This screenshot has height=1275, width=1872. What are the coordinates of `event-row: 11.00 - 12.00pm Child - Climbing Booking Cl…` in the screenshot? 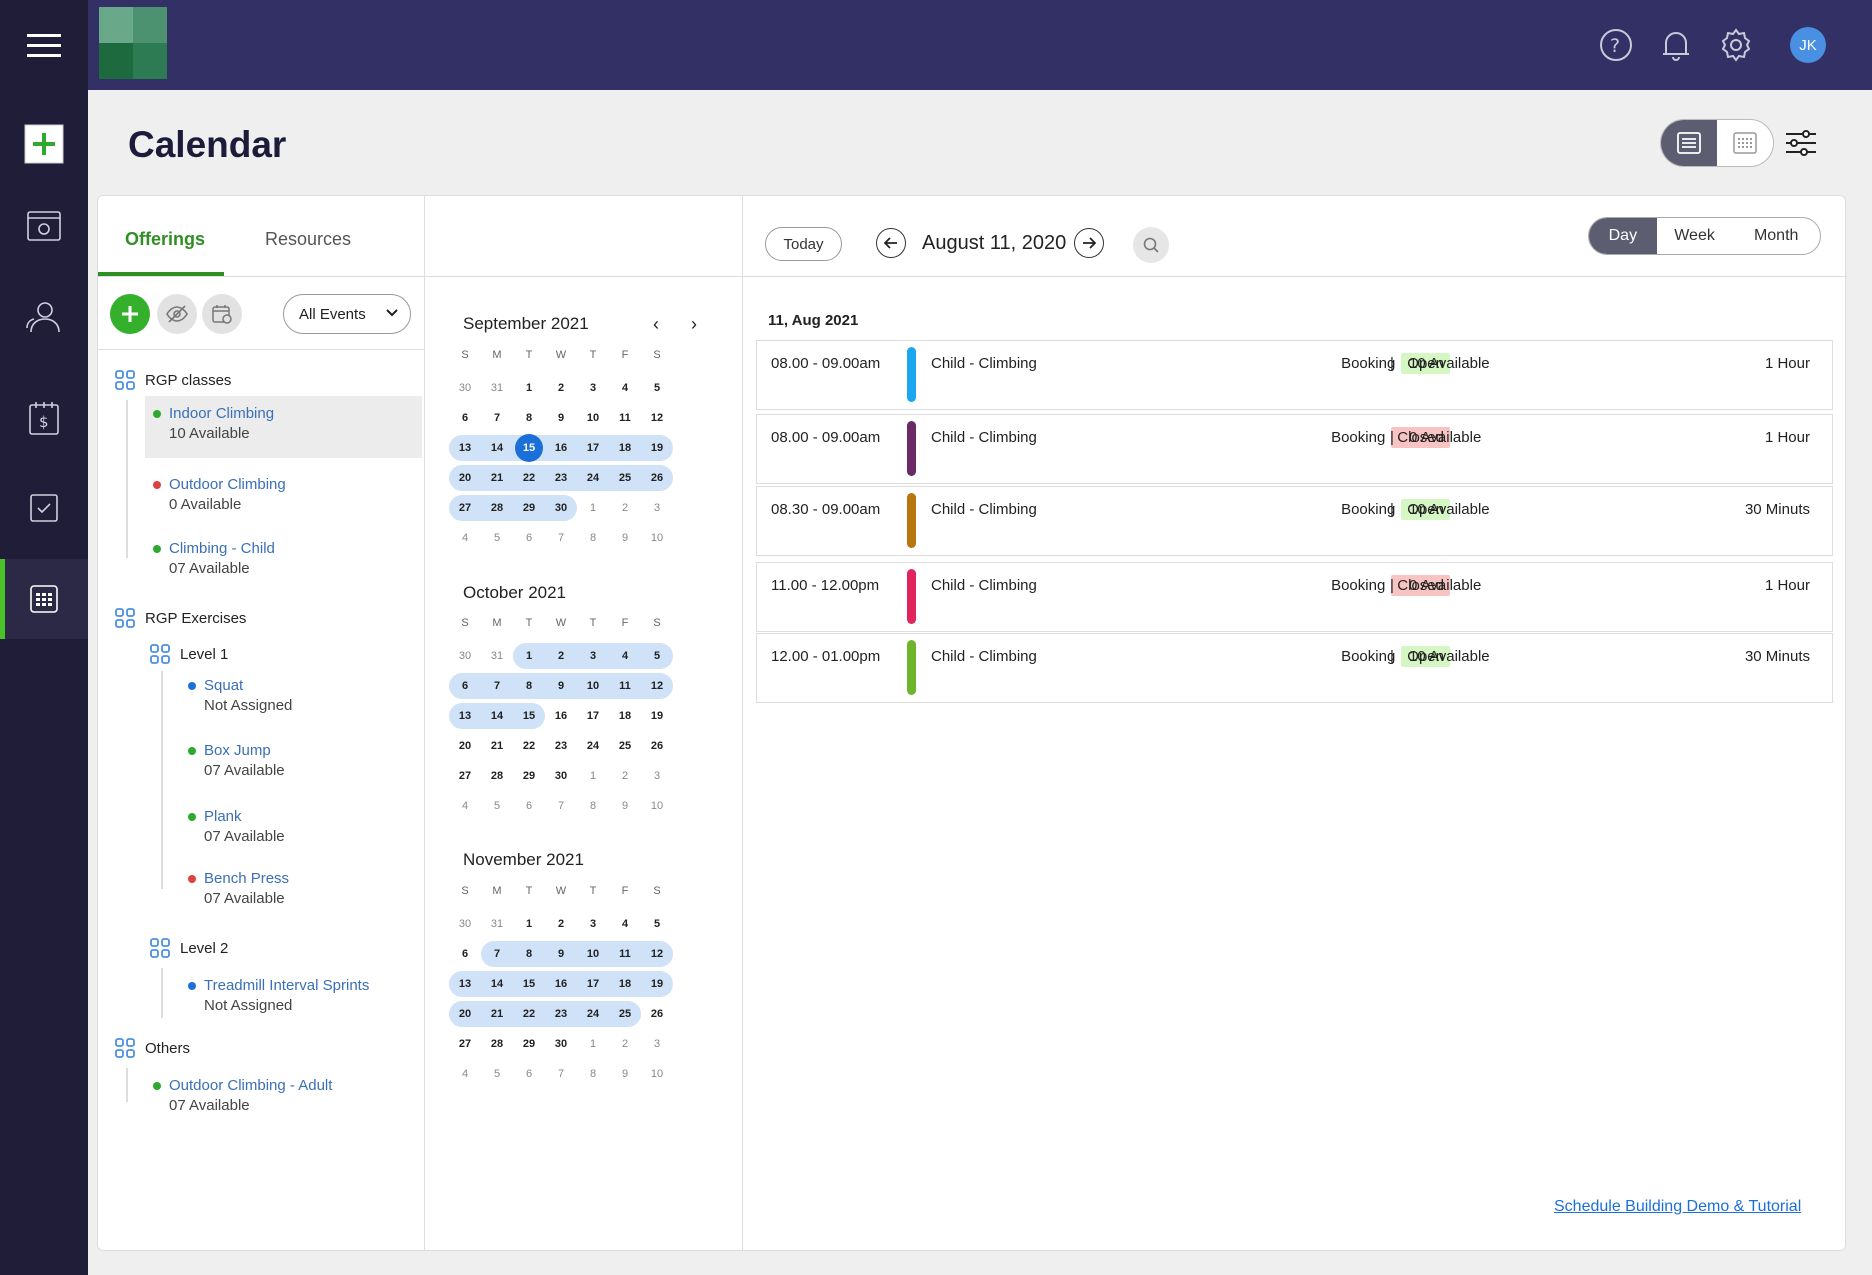 It's located at (1294, 597).